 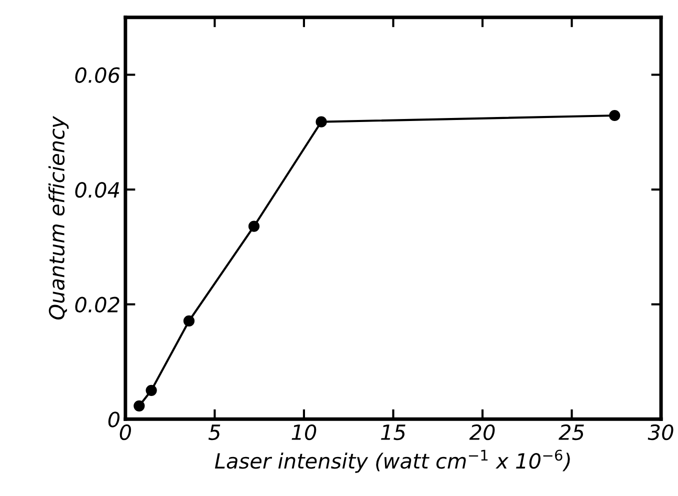 What do you see at coordinates (97, 304) in the screenshot?
I see `y-tick-label: 0.02` at bounding box center [97, 304].